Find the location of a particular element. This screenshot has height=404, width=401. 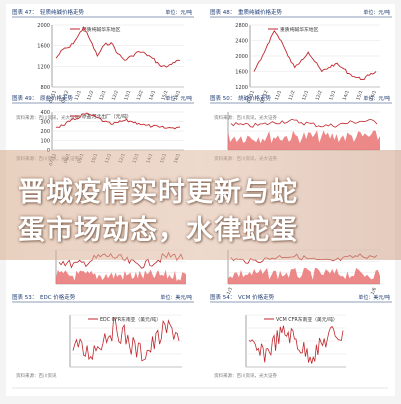

x-tick-label-2-4: 12/1 is located at coordinates (305, 96).